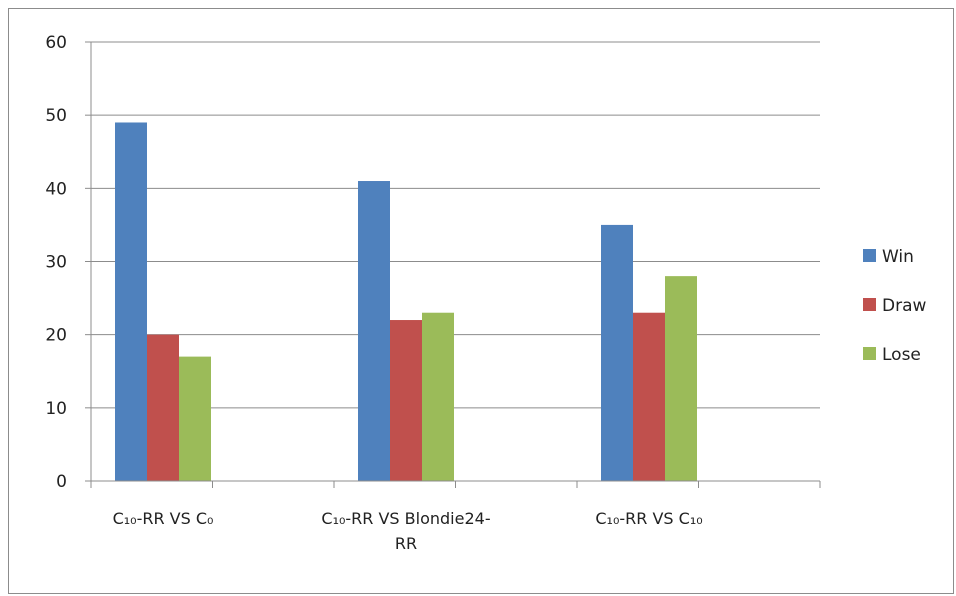  What do you see at coordinates (904, 306) in the screenshot?
I see `legend-label-draw: Draw` at bounding box center [904, 306].